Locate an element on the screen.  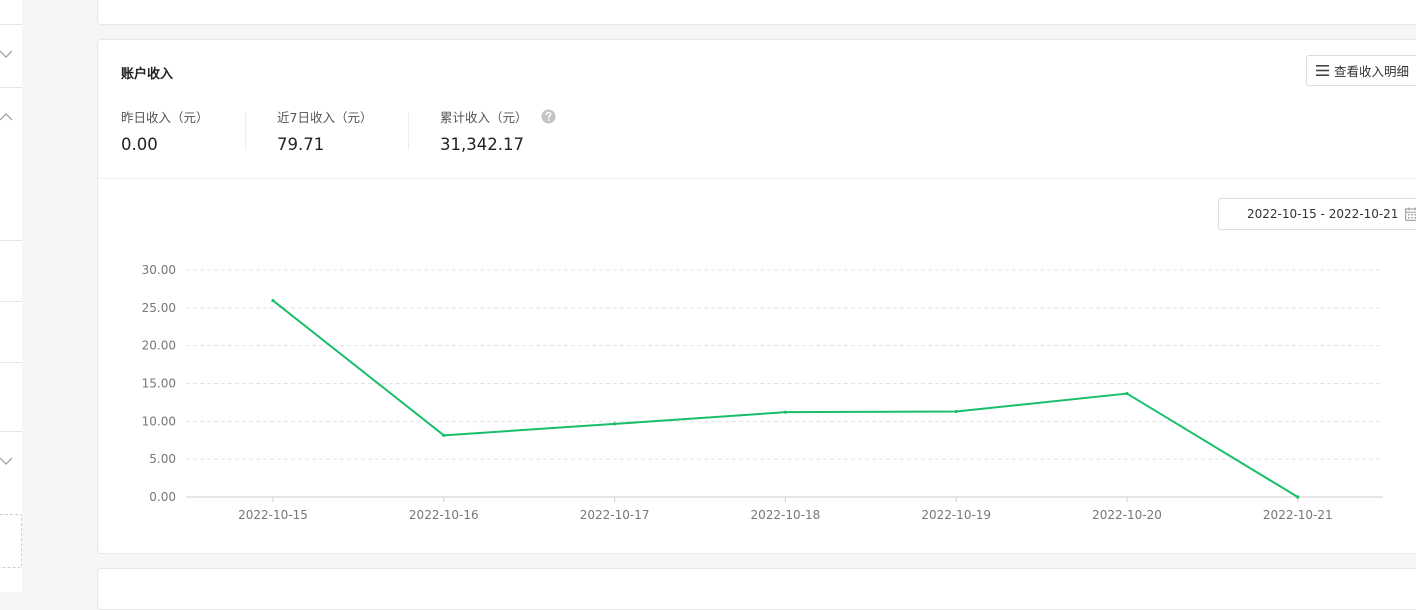
stat-last-7-days: 近7日收入（元） 79.71 is located at coordinates (324, 130).